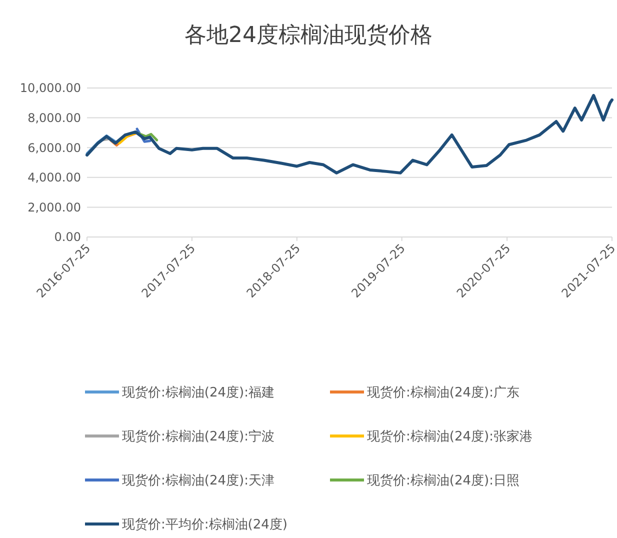 This screenshot has height=538, width=617. Describe the element at coordinates (198, 392) in the screenshot. I see `legend-label: 现货价:棕榈油(24度):福建` at that location.